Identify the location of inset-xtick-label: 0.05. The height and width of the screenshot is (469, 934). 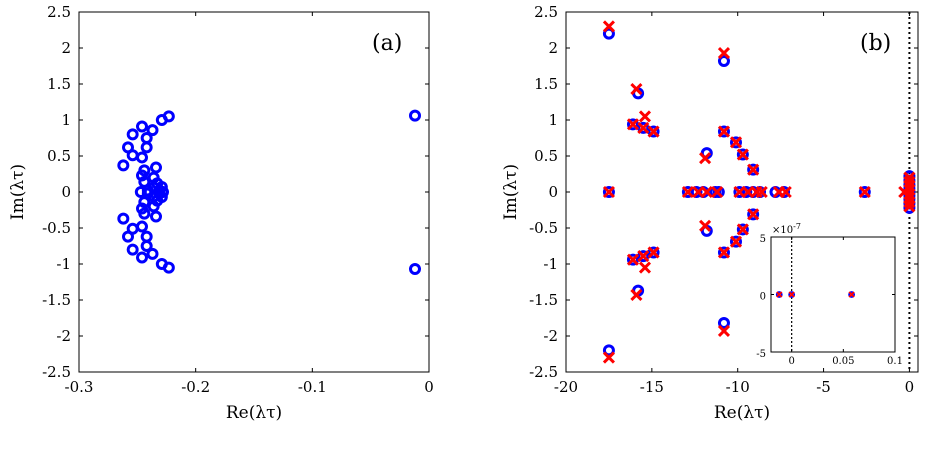
(843, 361).